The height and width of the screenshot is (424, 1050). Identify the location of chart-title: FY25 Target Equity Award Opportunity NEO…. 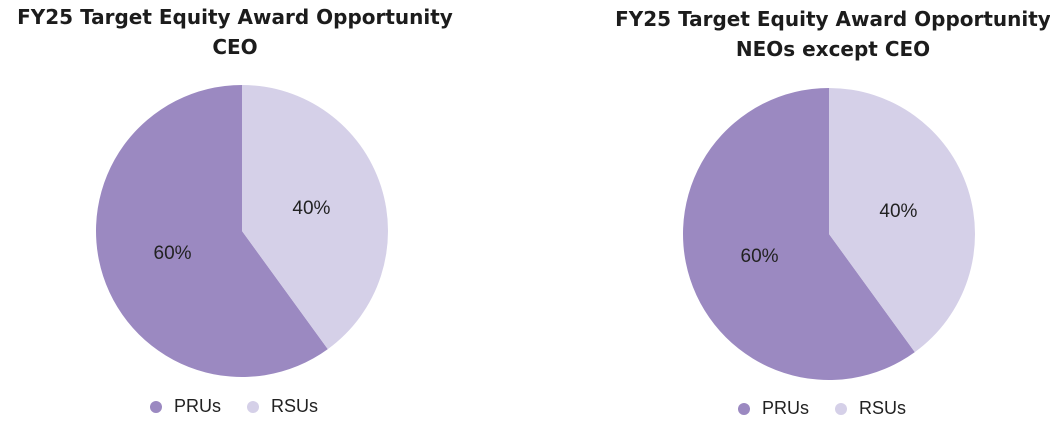
(819, 34).